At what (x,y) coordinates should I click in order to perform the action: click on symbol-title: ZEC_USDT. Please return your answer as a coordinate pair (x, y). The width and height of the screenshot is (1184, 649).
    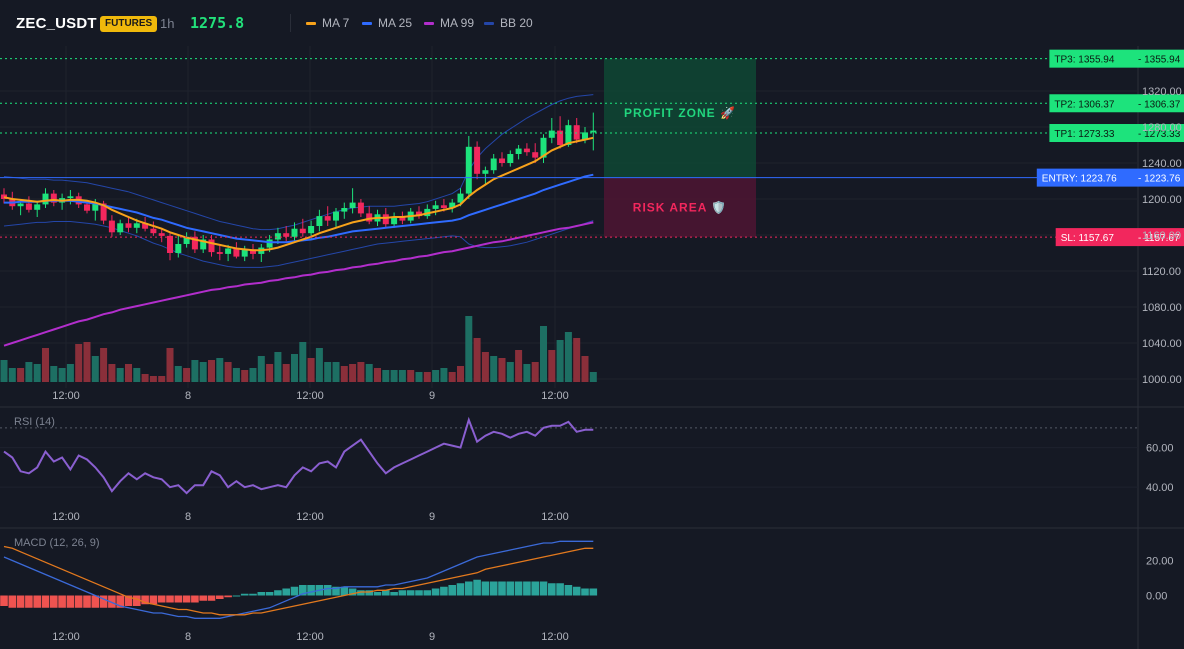
    Looking at the image, I should click on (56, 23).